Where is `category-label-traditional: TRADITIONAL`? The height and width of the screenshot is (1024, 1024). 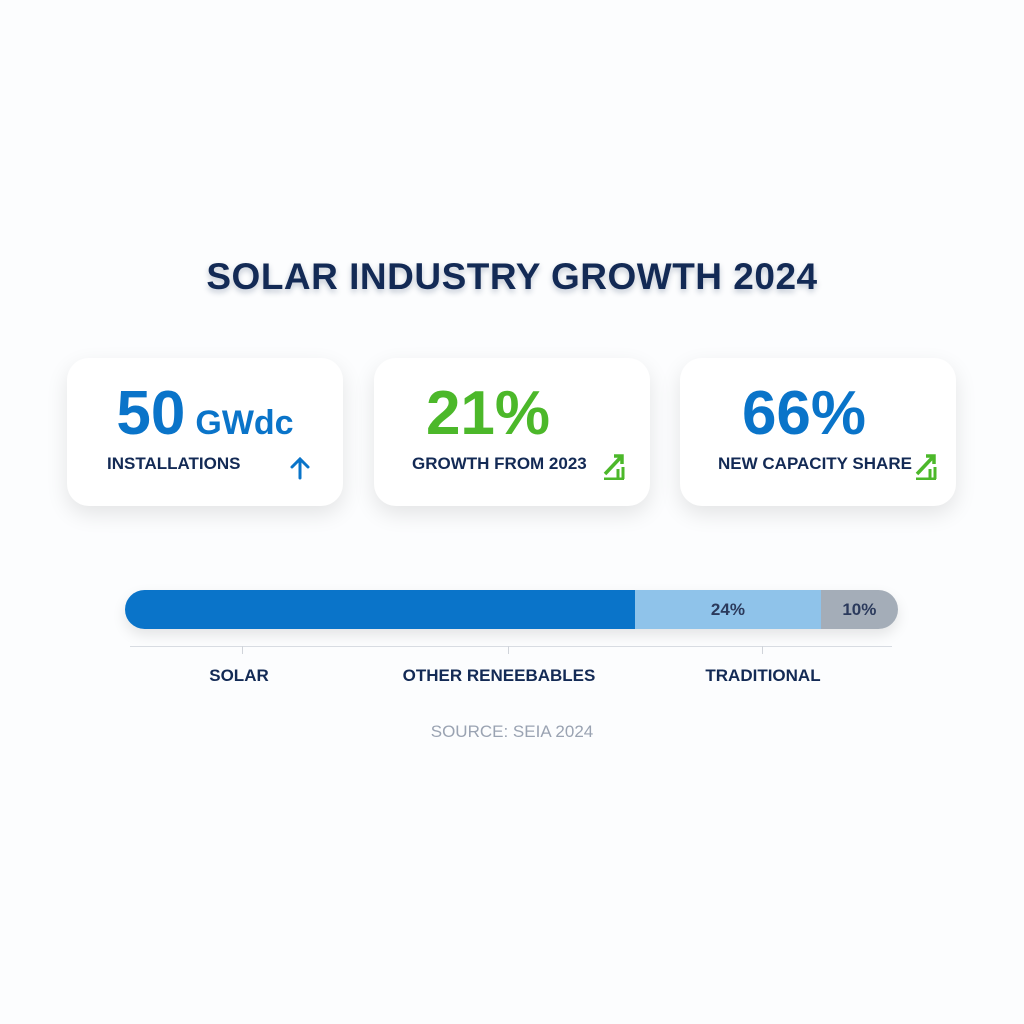
category-label-traditional: TRADITIONAL is located at coordinates (763, 675).